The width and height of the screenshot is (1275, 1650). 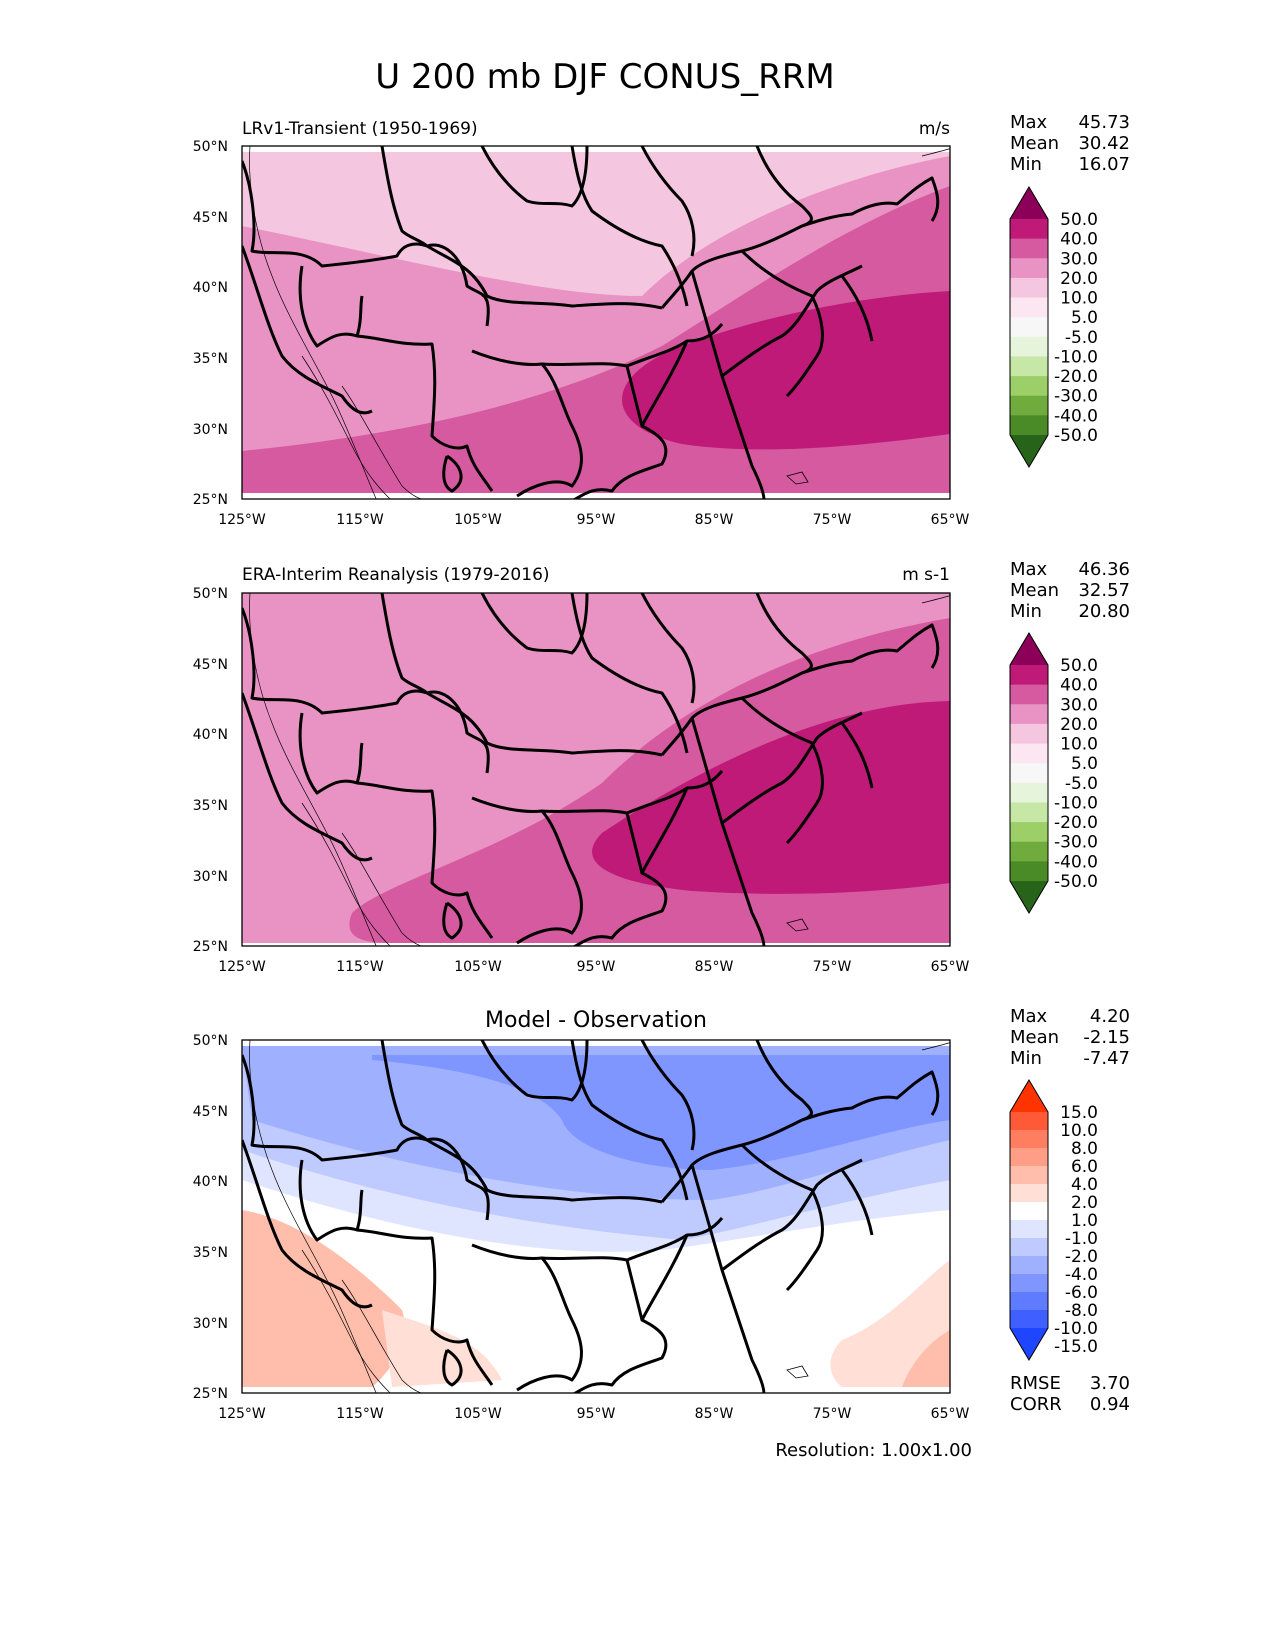 I want to click on panel-1-frame, so click(x=596, y=322).